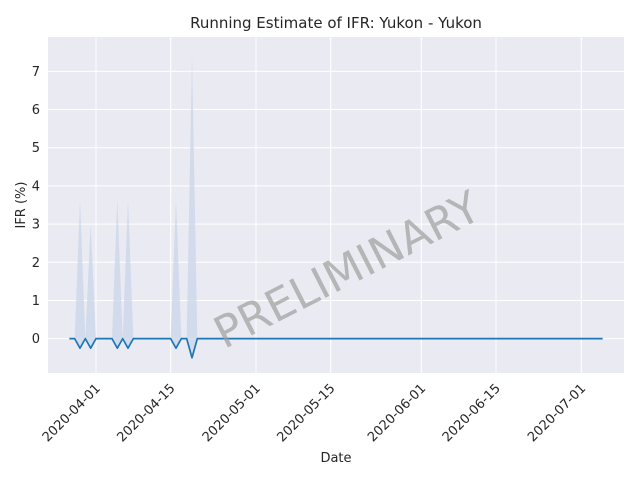  I want to click on confidence-band, so click(133, 207).